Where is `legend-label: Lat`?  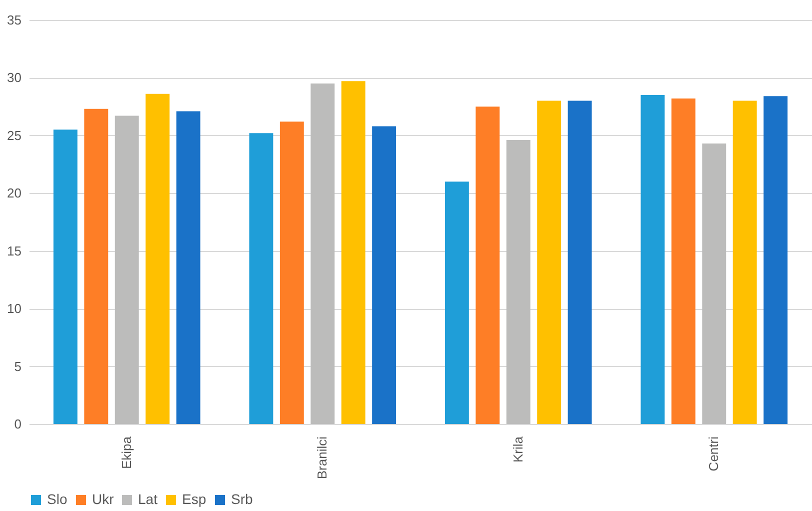 legend-label: Lat is located at coordinates (148, 499).